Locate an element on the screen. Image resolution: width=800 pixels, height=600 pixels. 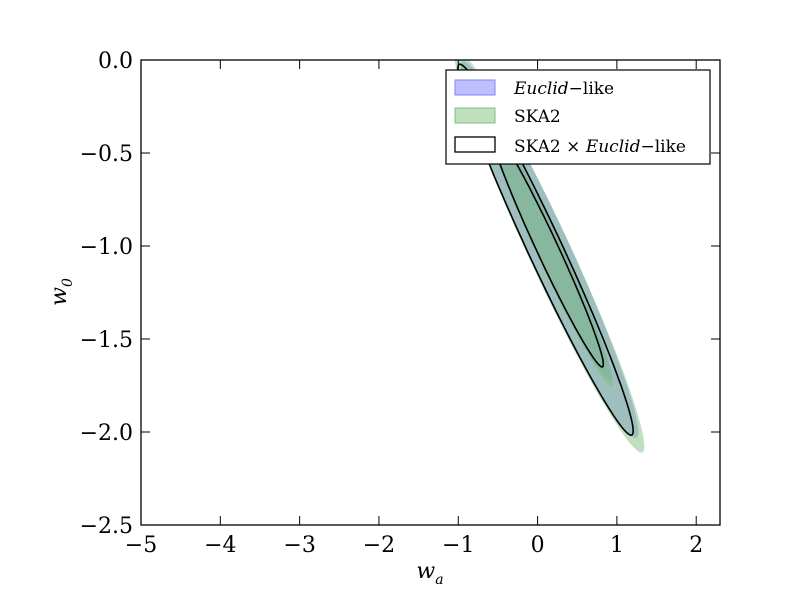
y-tick-label: −0.5 is located at coordinates (106, 154).